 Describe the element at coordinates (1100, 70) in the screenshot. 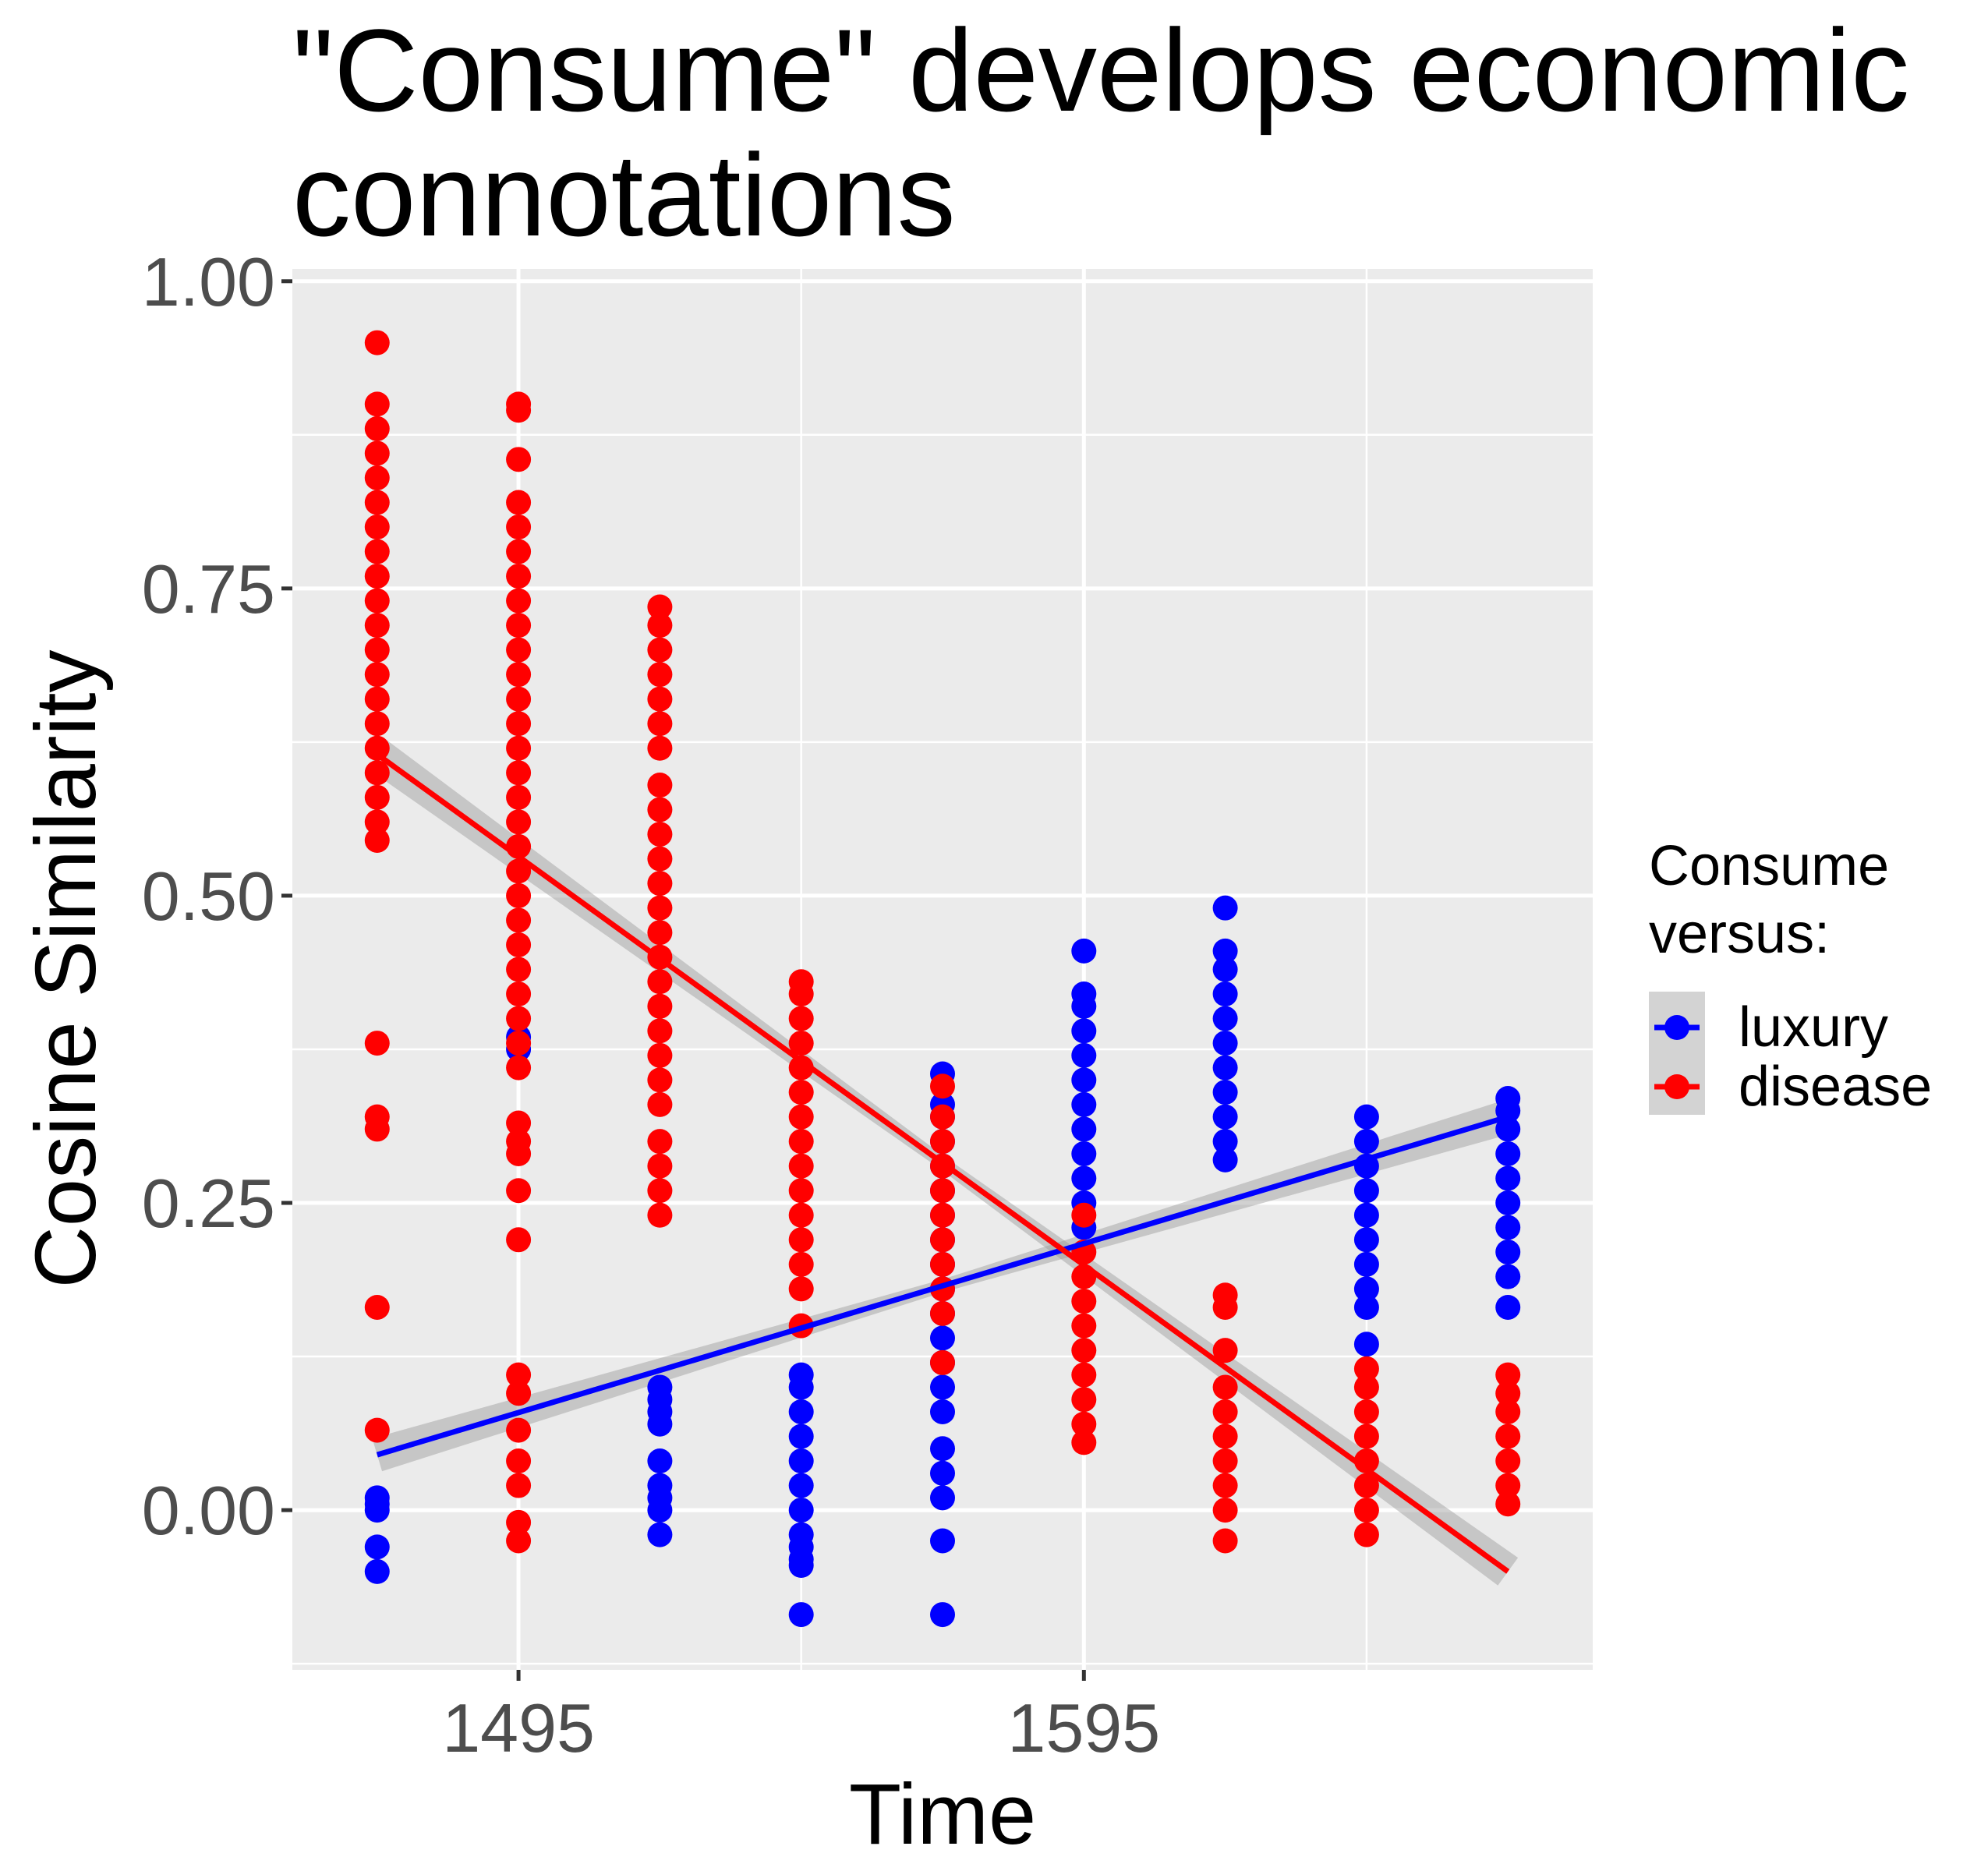

I see `chart-title-line-1: "Consume" develops economic` at that location.